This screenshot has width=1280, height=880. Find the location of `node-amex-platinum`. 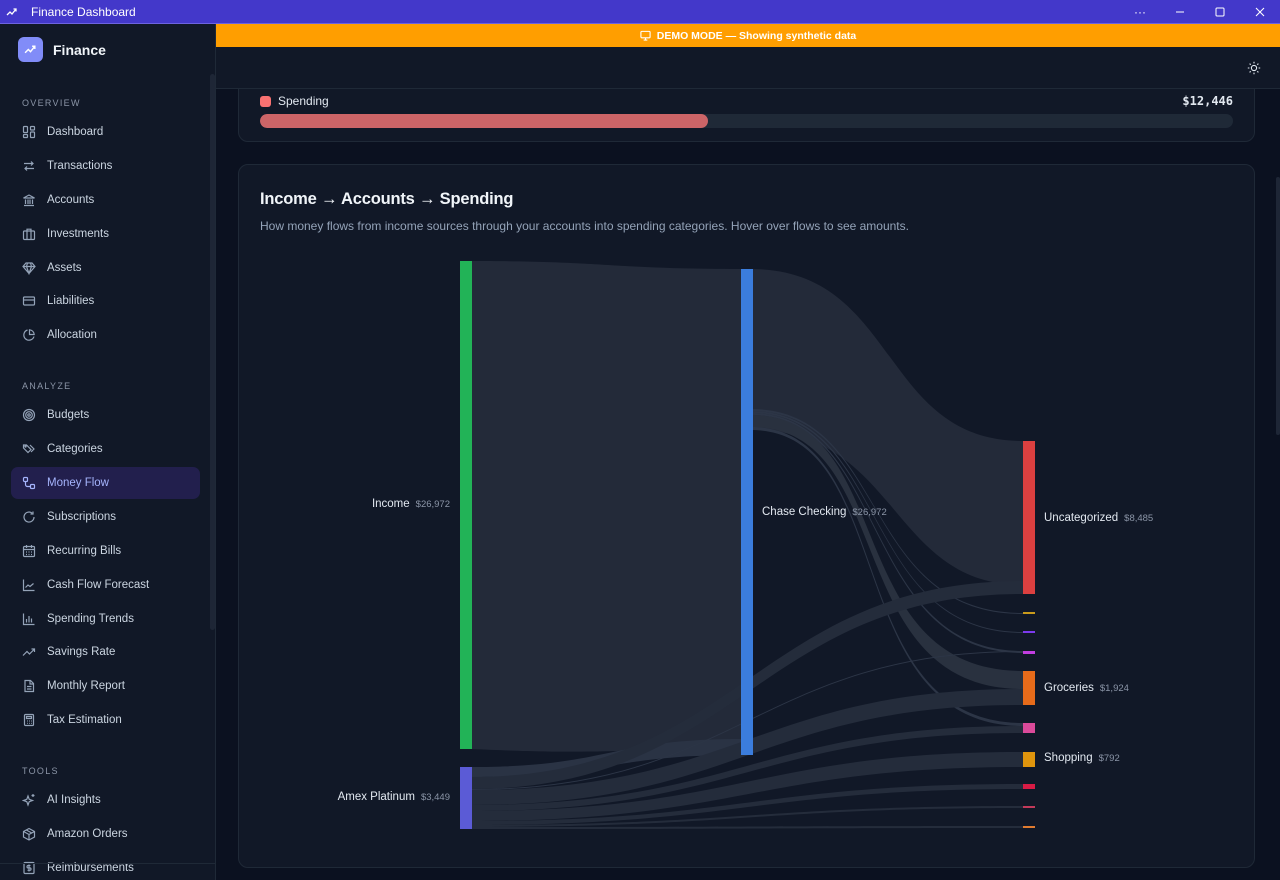

node-amex-platinum is located at coordinates (466, 798).